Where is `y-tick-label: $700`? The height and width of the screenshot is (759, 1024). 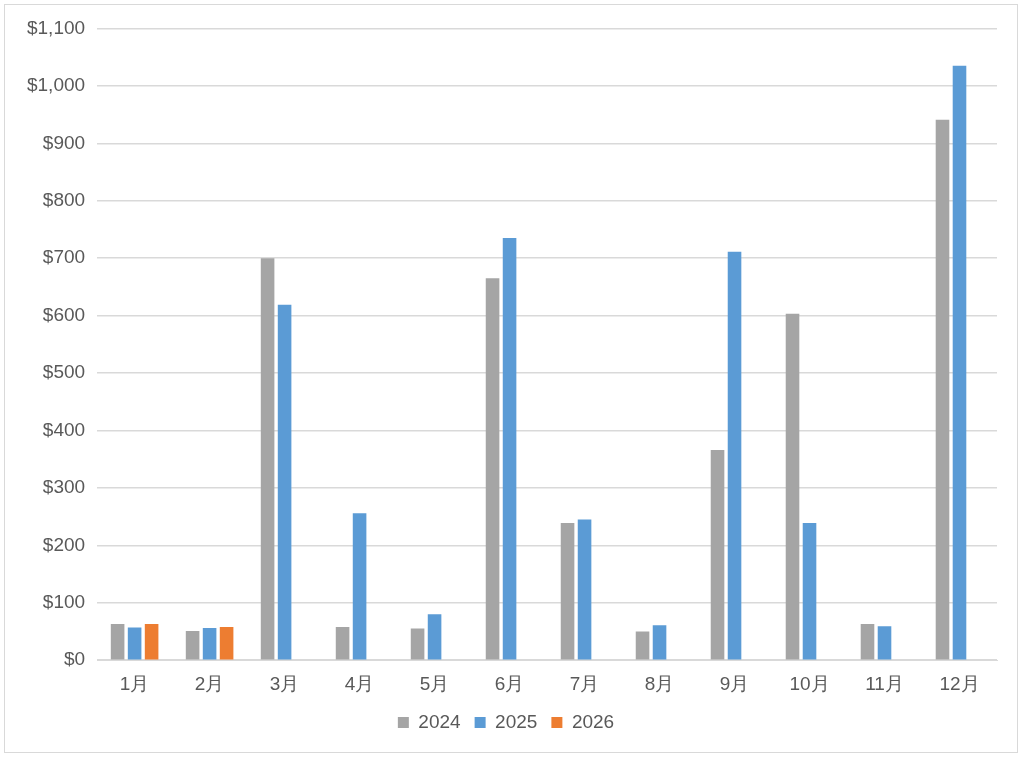 y-tick-label: $700 is located at coordinates (64, 257).